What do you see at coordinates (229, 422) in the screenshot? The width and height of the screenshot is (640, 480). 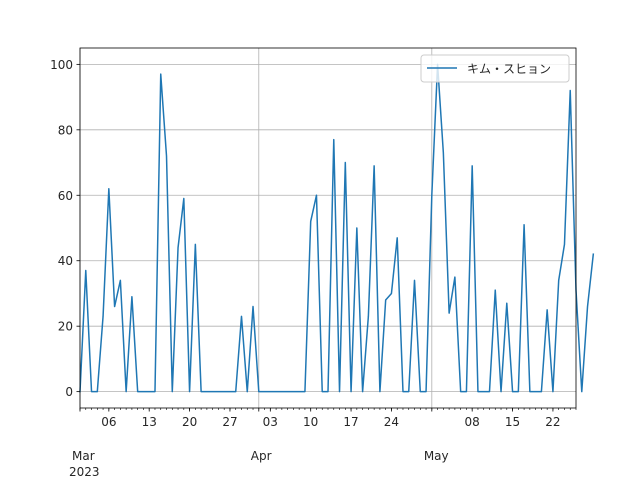 I see `x-week-tick-label: 27` at bounding box center [229, 422].